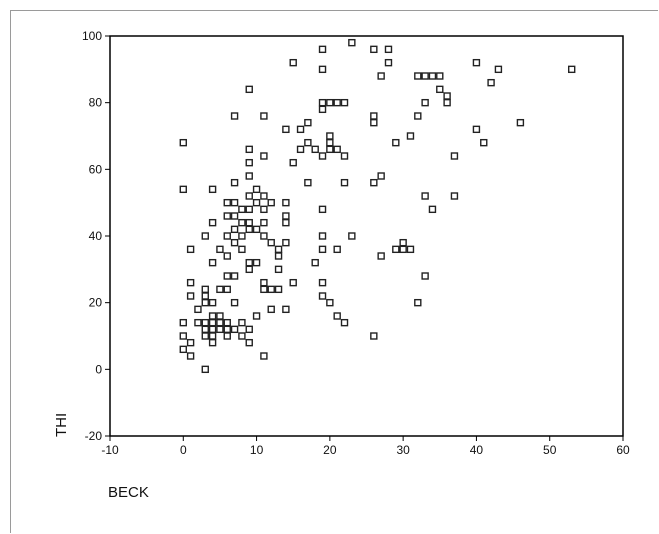 Image resolution: width=659 pixels, height=534 pixels. What do you see at coordinates (110, 450) in the screenshot?
I see `x-tick-label: -10` at bounding box center [110, 450].